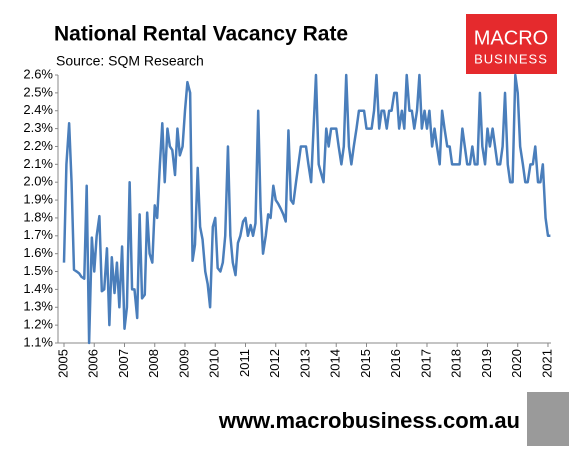  Describe the element at coordinates (38, 91) in the screenshot. I see `y-tick-label: 2.5%` at that location.